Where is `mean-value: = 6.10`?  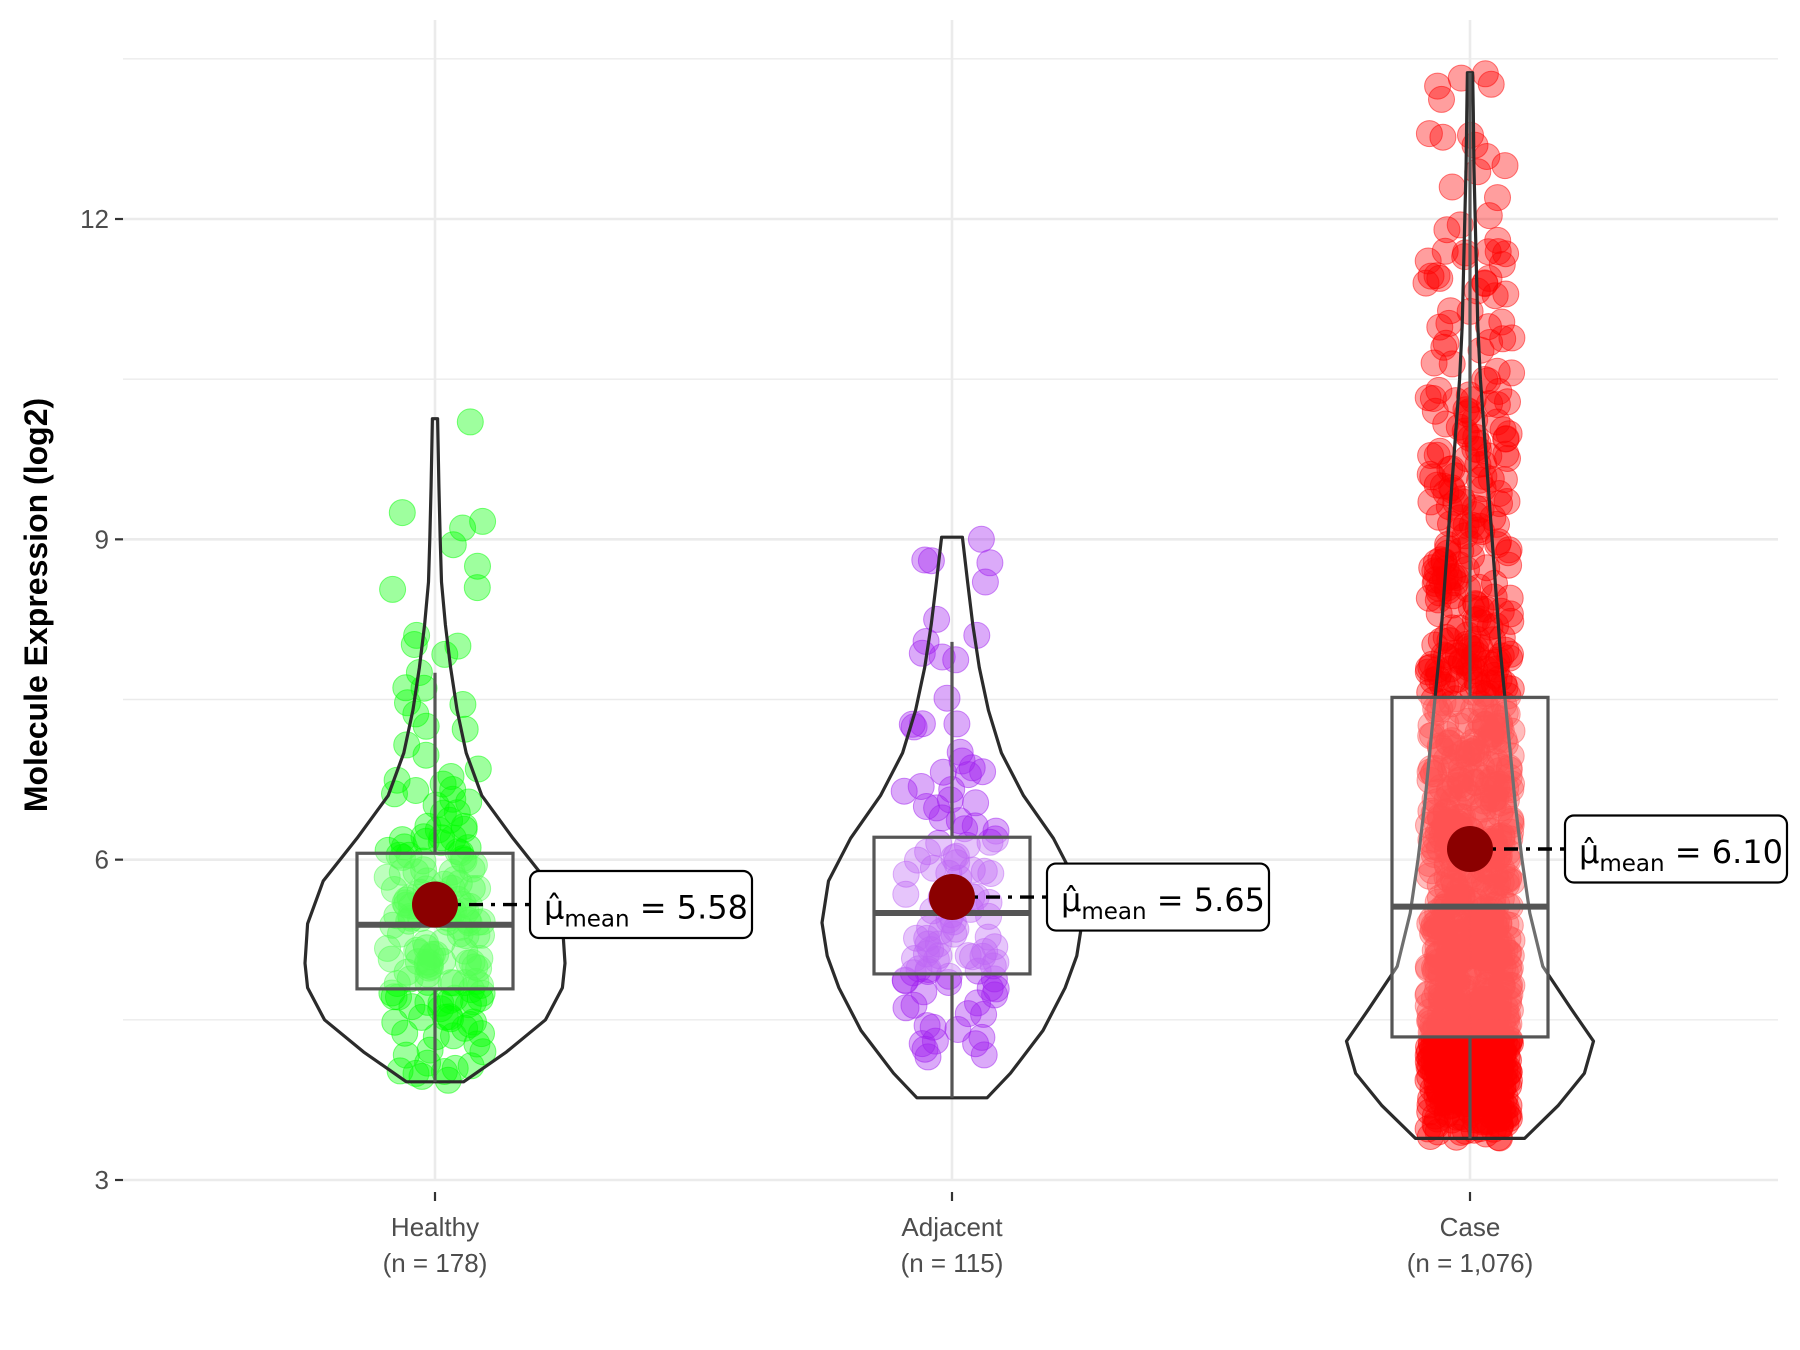
mean-value: = 6.10 is located at coordinates (1724, 852).